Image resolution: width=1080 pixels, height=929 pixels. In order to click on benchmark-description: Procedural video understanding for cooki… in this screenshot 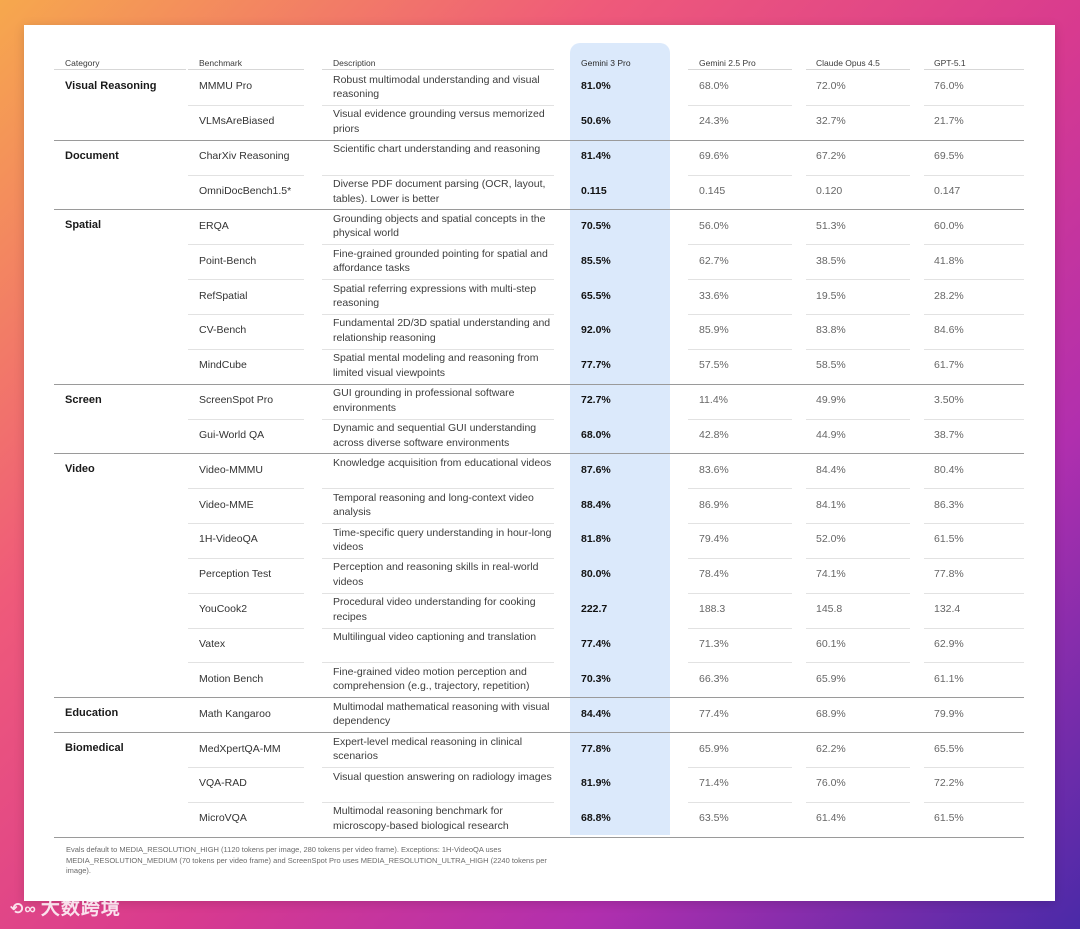, I will do `click(434, 609)`.